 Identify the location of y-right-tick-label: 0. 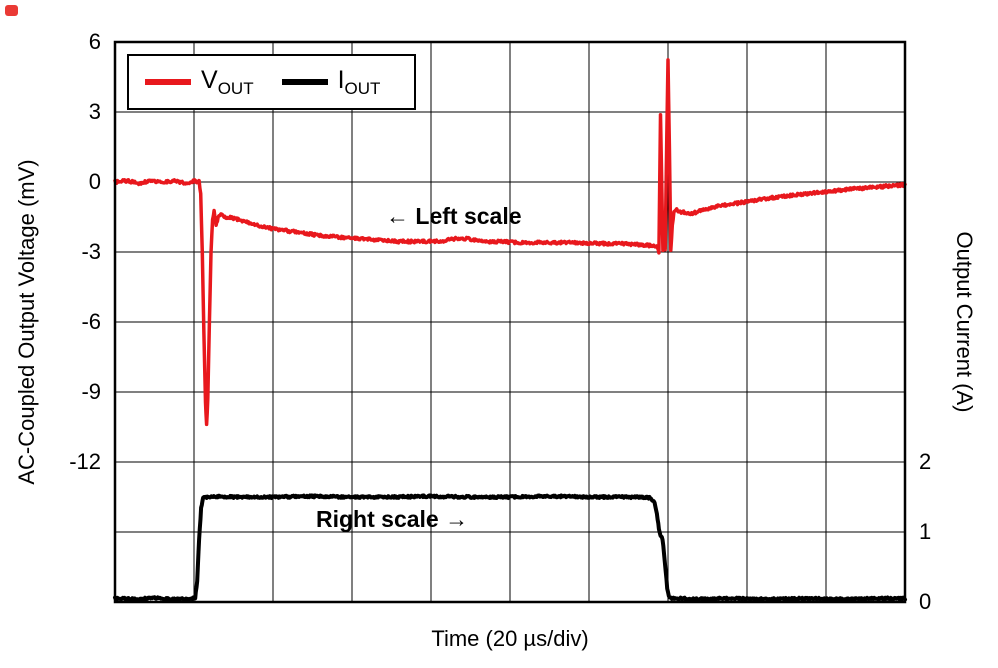
(925, 601).